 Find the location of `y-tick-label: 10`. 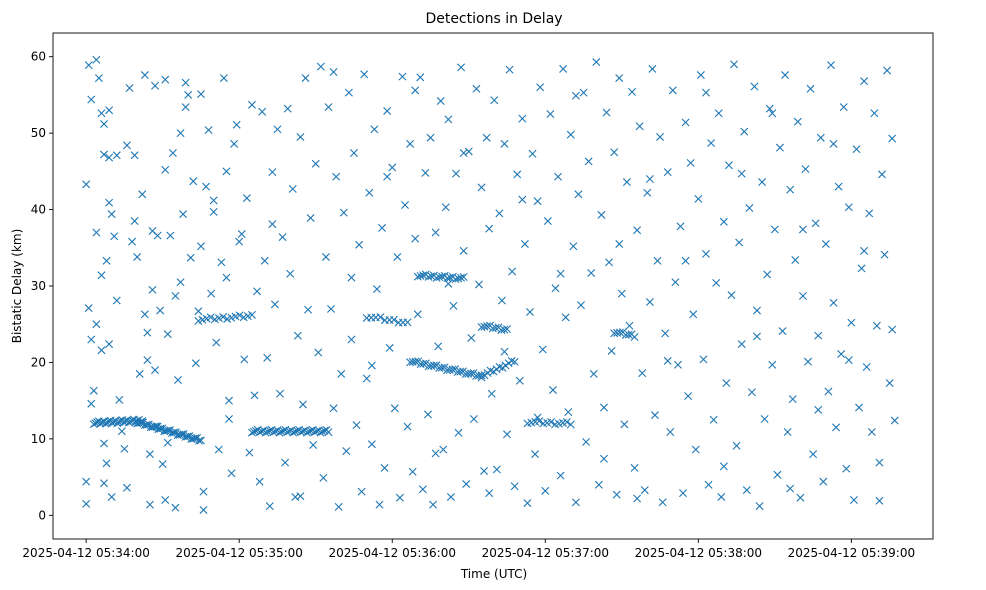

y-tick-label: 10 is located at coordinates (38, 439).